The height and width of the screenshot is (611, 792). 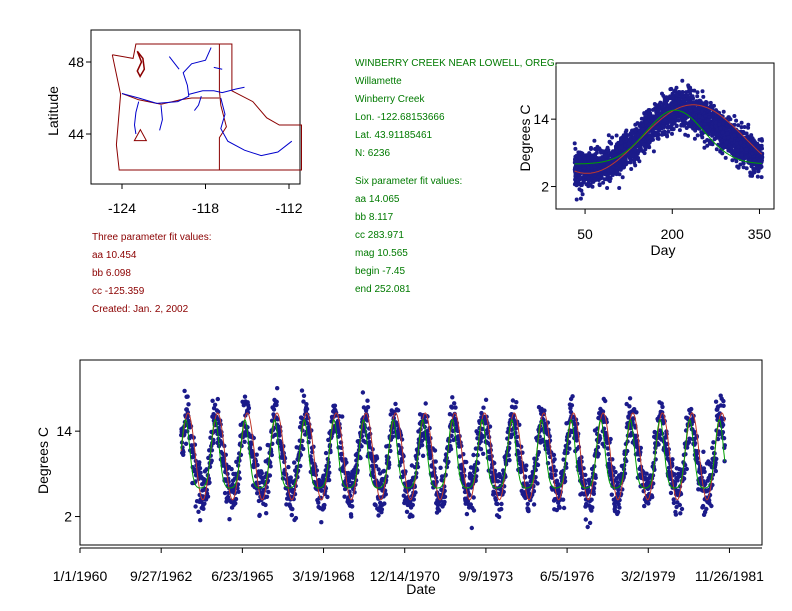 What do you see at coordinates (525, 138) in the screenshot?
I see `doy-y-axis-label: Degrees C` at bounding box center [525, 138].